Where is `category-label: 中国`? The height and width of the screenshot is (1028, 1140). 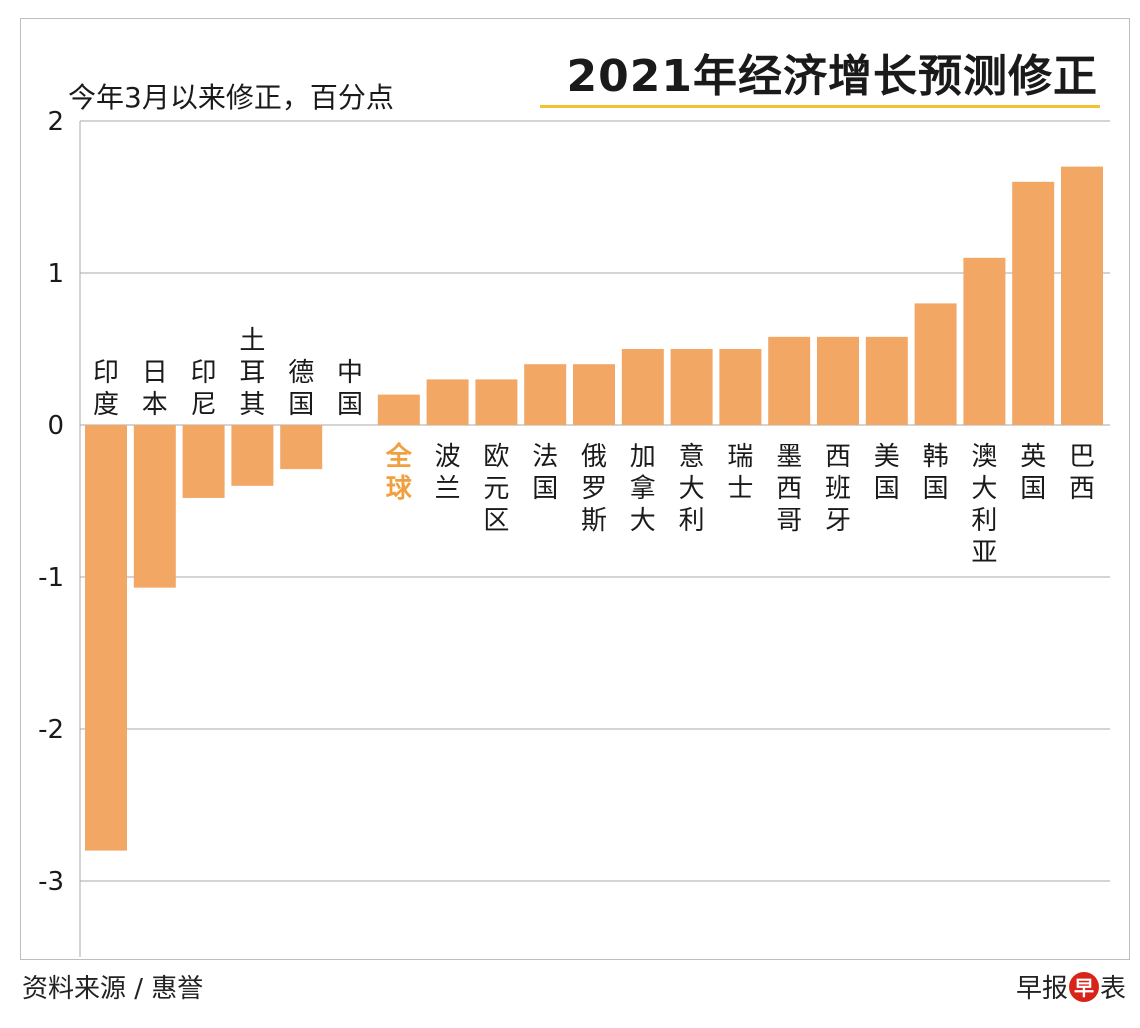 category-label: 中国 is located at coordinates (350, 389).